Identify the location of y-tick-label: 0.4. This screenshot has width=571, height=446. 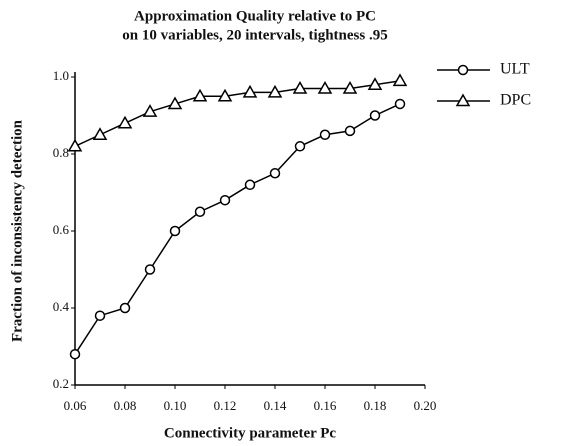
(61, 306).